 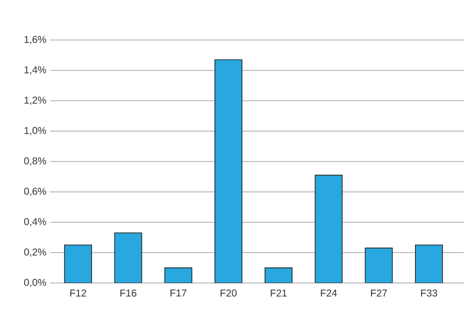 What do you see at coordinates (35, 40) in the screenshot?
I see `y-tick-label: 1,6%` at bounding box center [35, 40].